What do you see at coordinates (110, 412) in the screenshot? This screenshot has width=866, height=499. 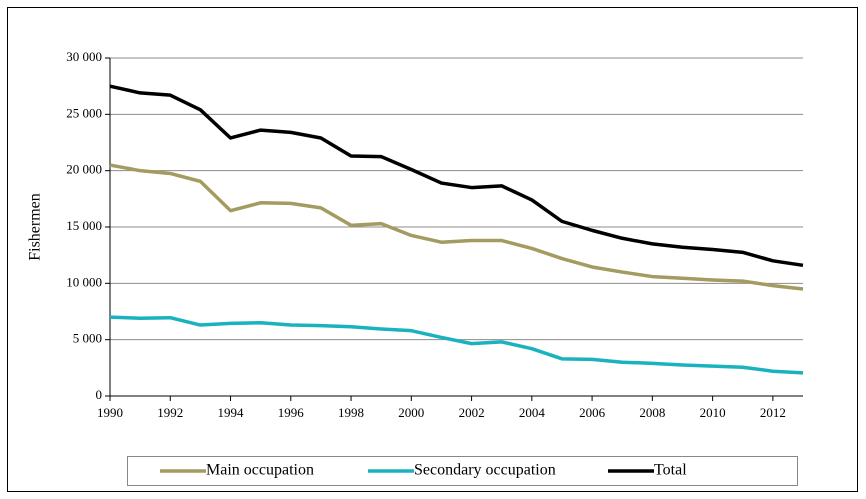 I see `x-tick-label: 1990` at bounding box center [110, 412].